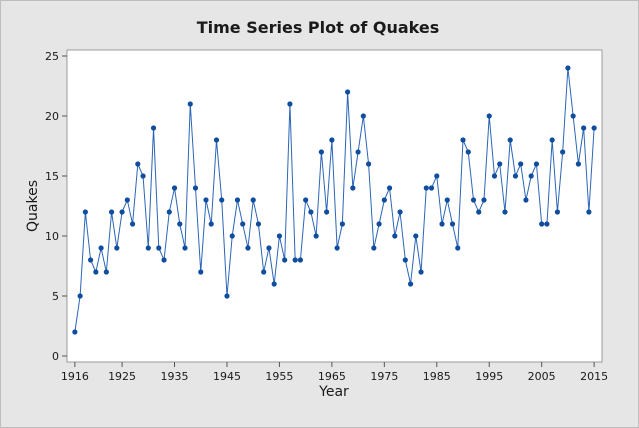  Describe the element at coordinates (295, 260) in the screenshot. I see `data-point-1958` at that location.